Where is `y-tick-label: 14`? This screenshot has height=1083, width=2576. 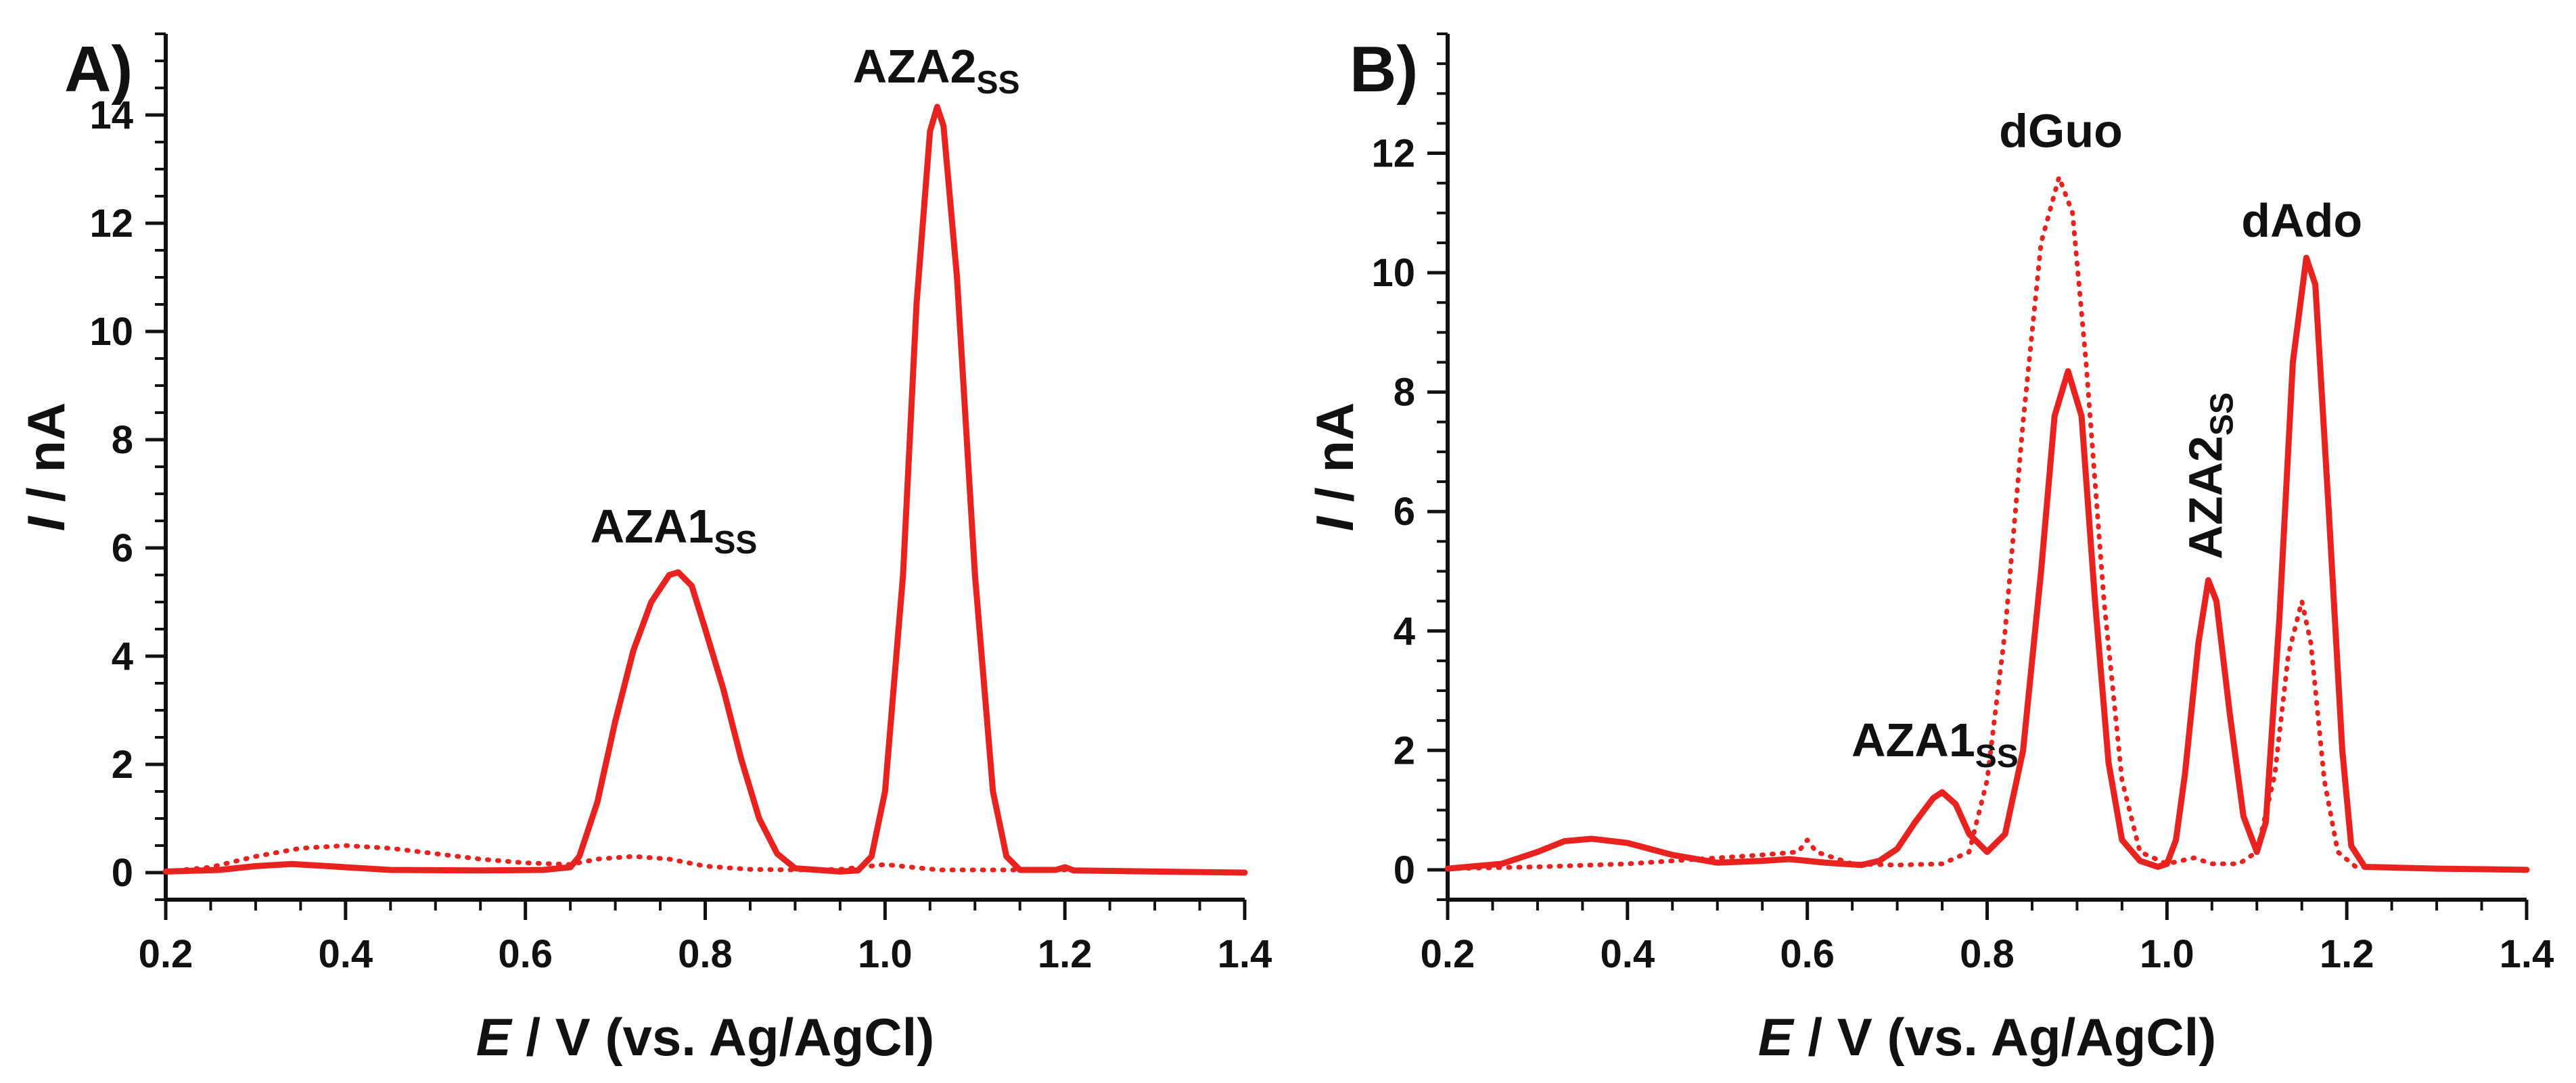
y-tick-label: 14 is located at coordinates (111, 115).